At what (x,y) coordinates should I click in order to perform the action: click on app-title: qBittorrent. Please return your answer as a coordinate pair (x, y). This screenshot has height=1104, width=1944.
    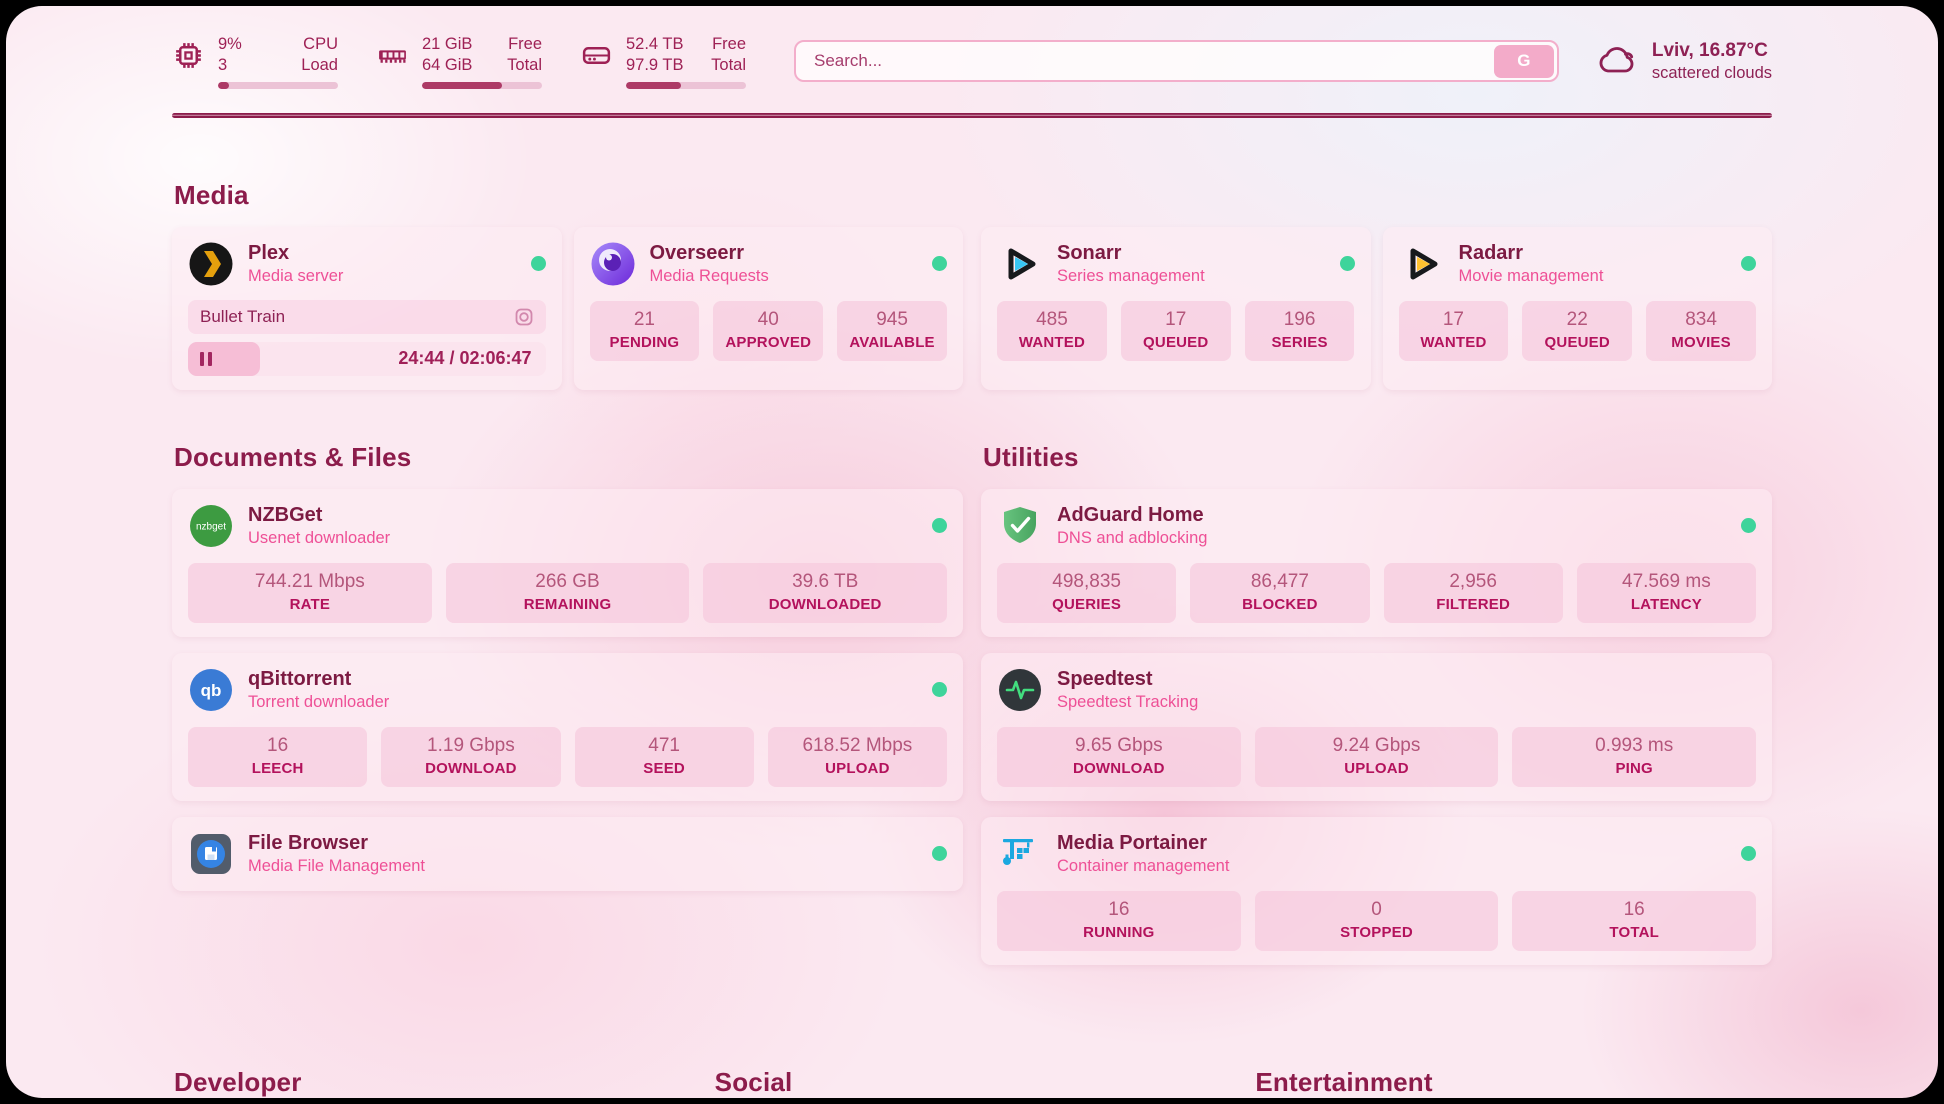
    Looking at the image, I should click on (300, 678).